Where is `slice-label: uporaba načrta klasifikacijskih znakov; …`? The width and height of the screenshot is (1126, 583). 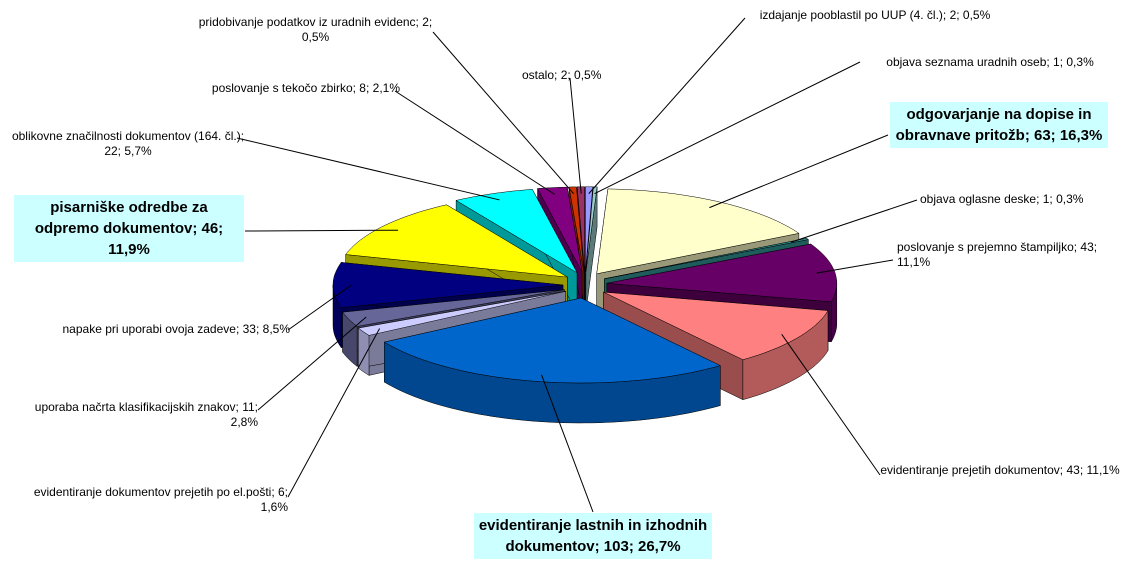 slice-label: uporaba načrta klasifikacijskih znakov; … is located at coordinates (146, 414).